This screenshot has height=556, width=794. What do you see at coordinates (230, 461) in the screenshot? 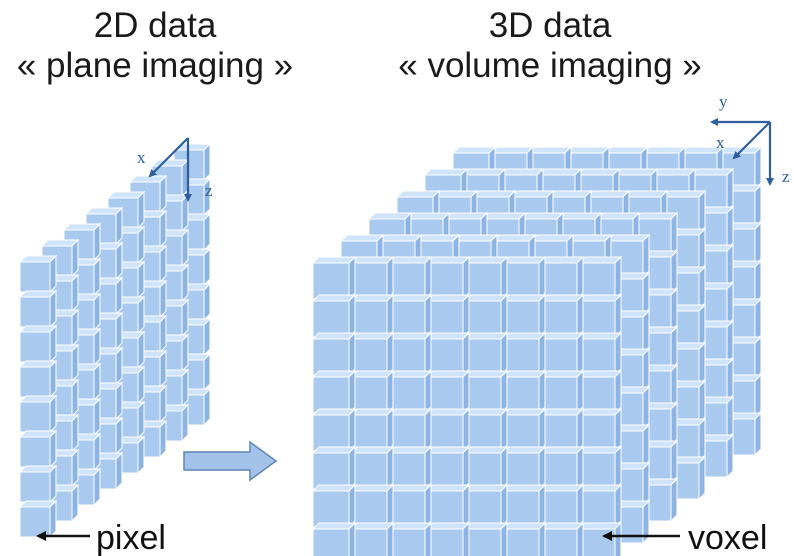
I see `transition-arrow` at bounding box center [230, 461].